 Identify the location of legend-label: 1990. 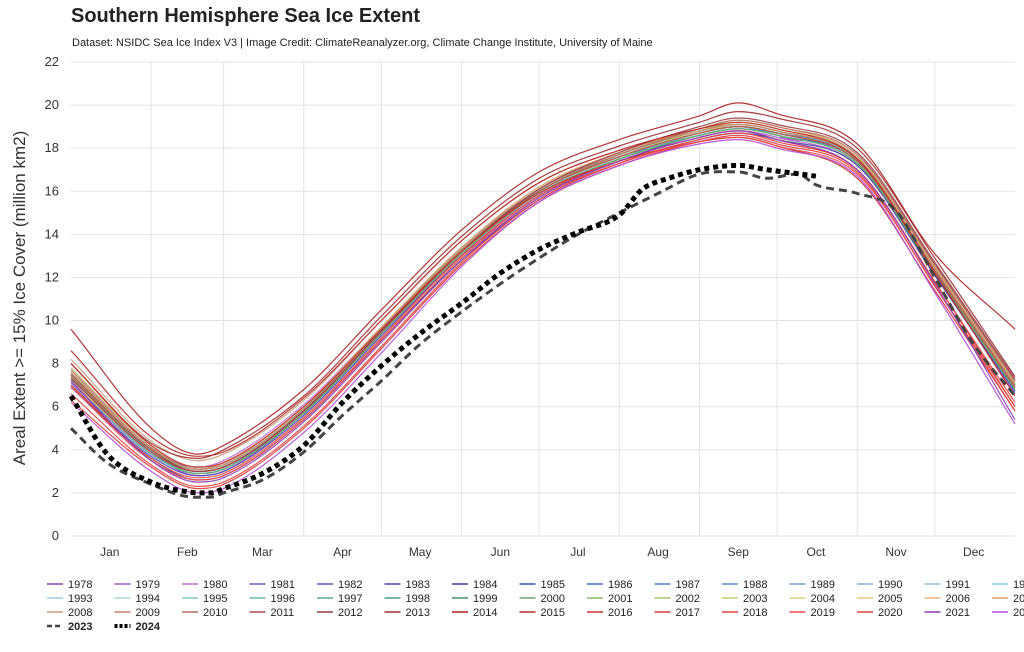
(890, 585).